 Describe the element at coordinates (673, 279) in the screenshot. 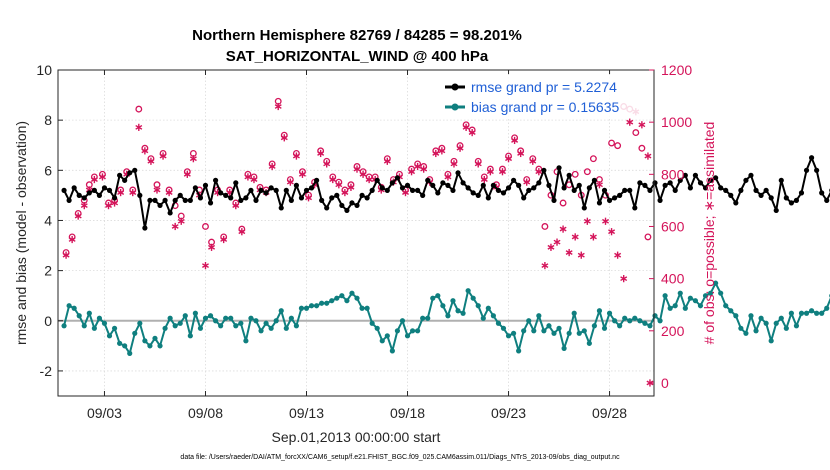

I see `y-right-tick-label: 400` at that location.